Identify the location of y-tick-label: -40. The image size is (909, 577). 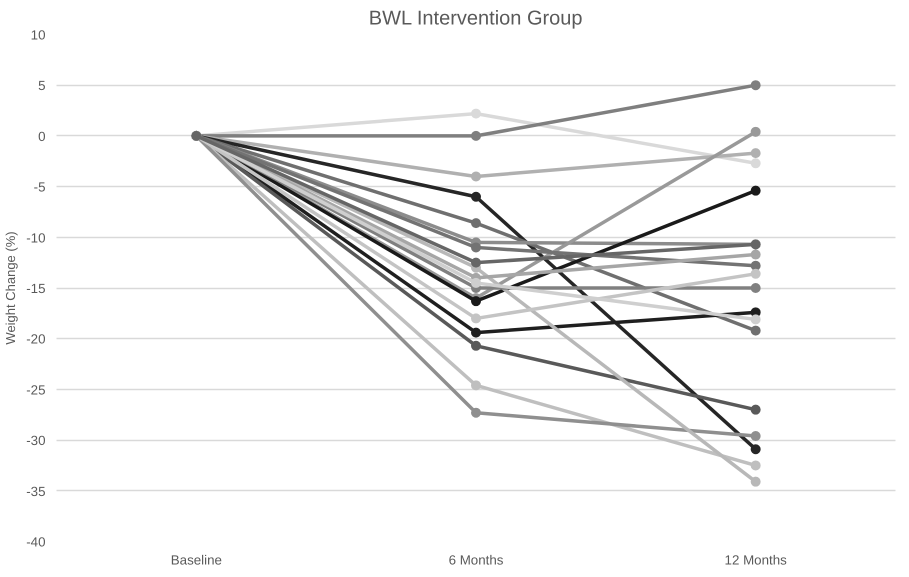
(36, 542).